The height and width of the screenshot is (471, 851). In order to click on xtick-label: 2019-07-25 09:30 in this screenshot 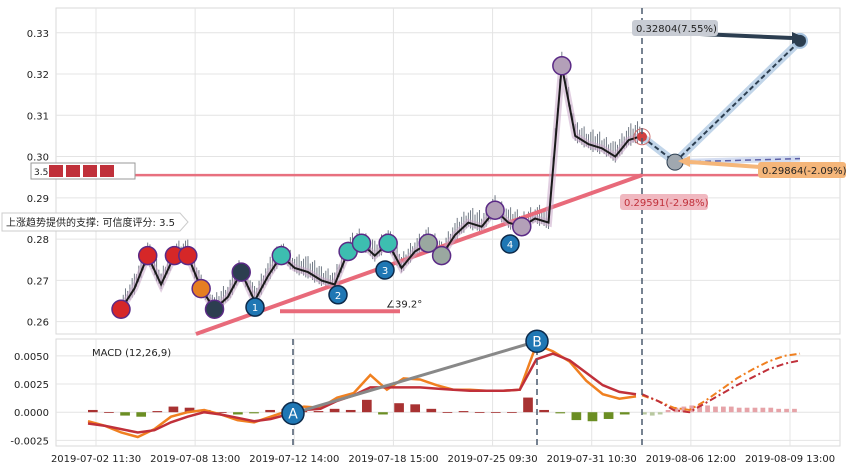, I will do `click(493, 459)`.